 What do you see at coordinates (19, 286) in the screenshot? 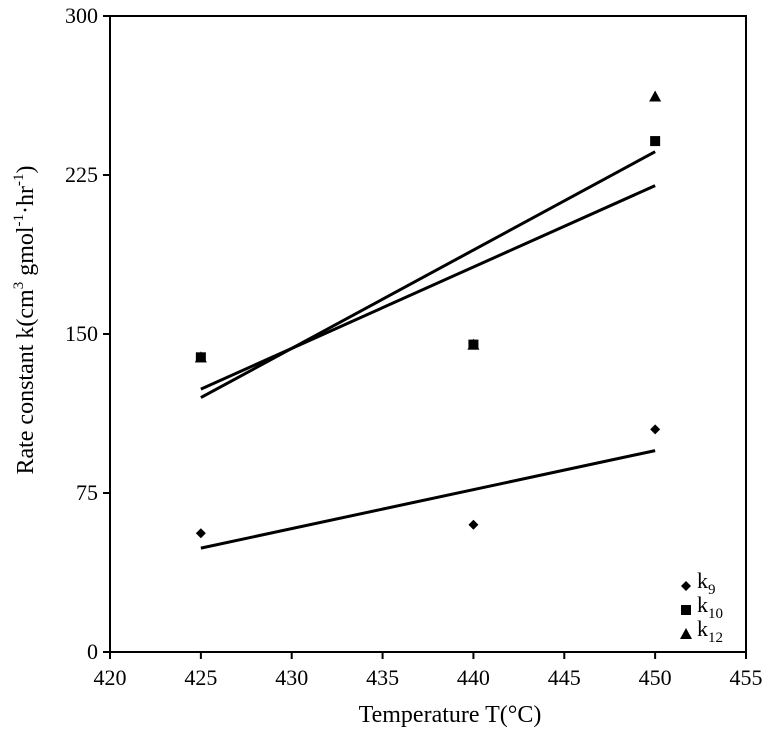
I see `y-axis-title-sup-1: 3` at bounding box center [19, 286].